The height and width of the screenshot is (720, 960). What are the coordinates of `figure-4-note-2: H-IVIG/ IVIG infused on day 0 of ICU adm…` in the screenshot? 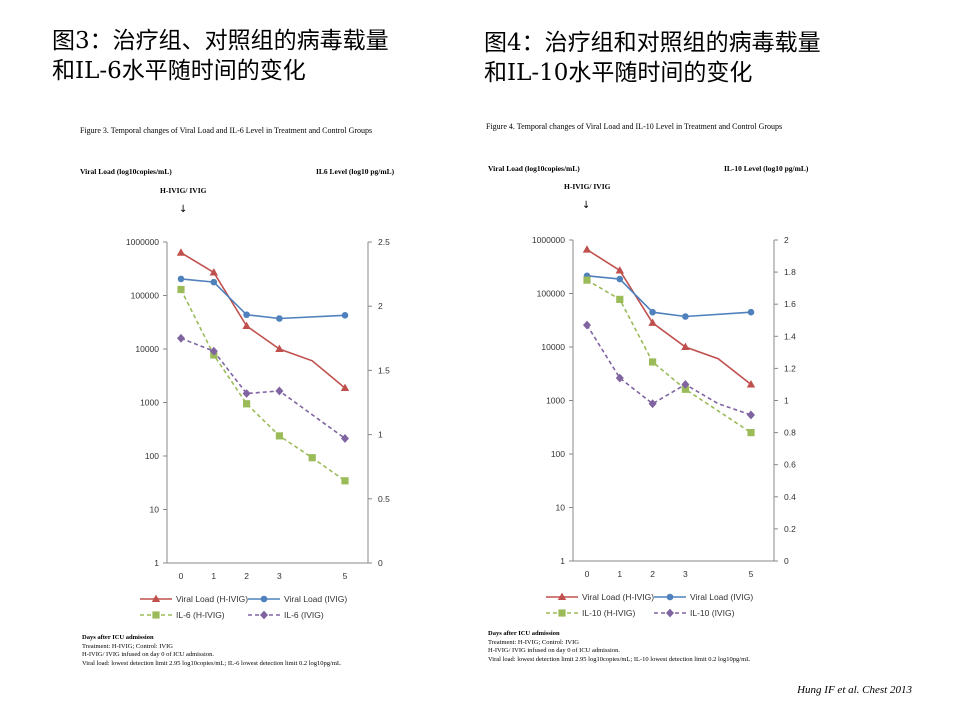 It's located at (554, 650).